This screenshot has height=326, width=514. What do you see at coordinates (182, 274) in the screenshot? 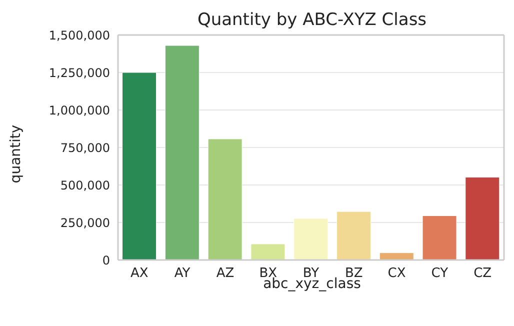
I see `x-tick-label: AY` at bounding box center [182, 274].